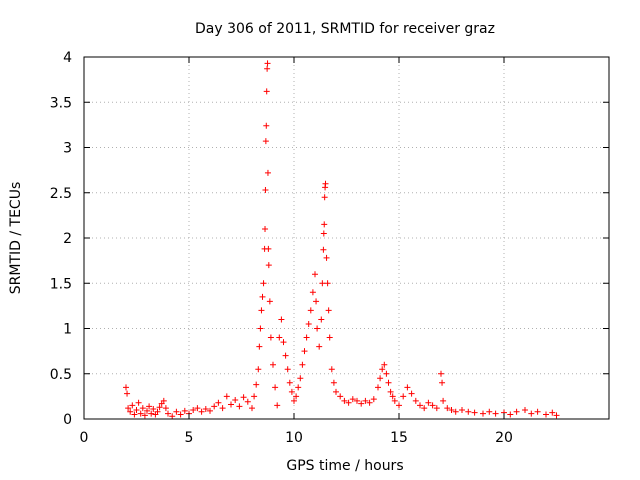  Describe the element at coordinates (61, 103) in the screenshot. I see `y-tick-label: 3.5` at that location.